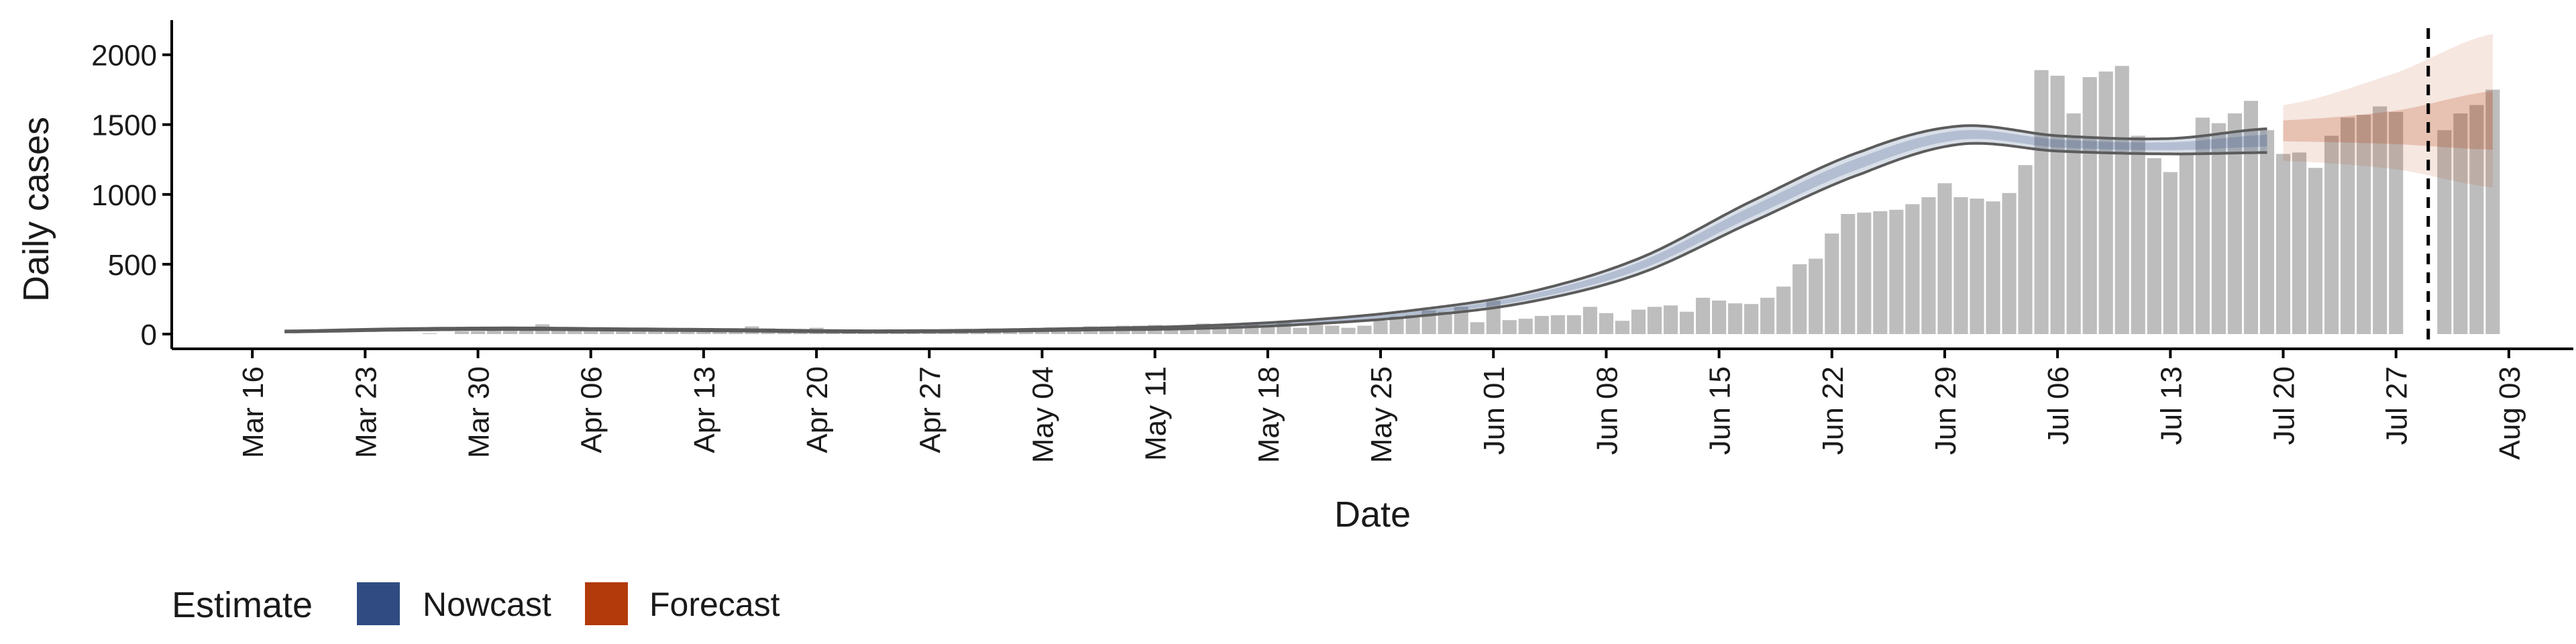  I want to click on x-tick-label: Apr 20, so click(817, 409).